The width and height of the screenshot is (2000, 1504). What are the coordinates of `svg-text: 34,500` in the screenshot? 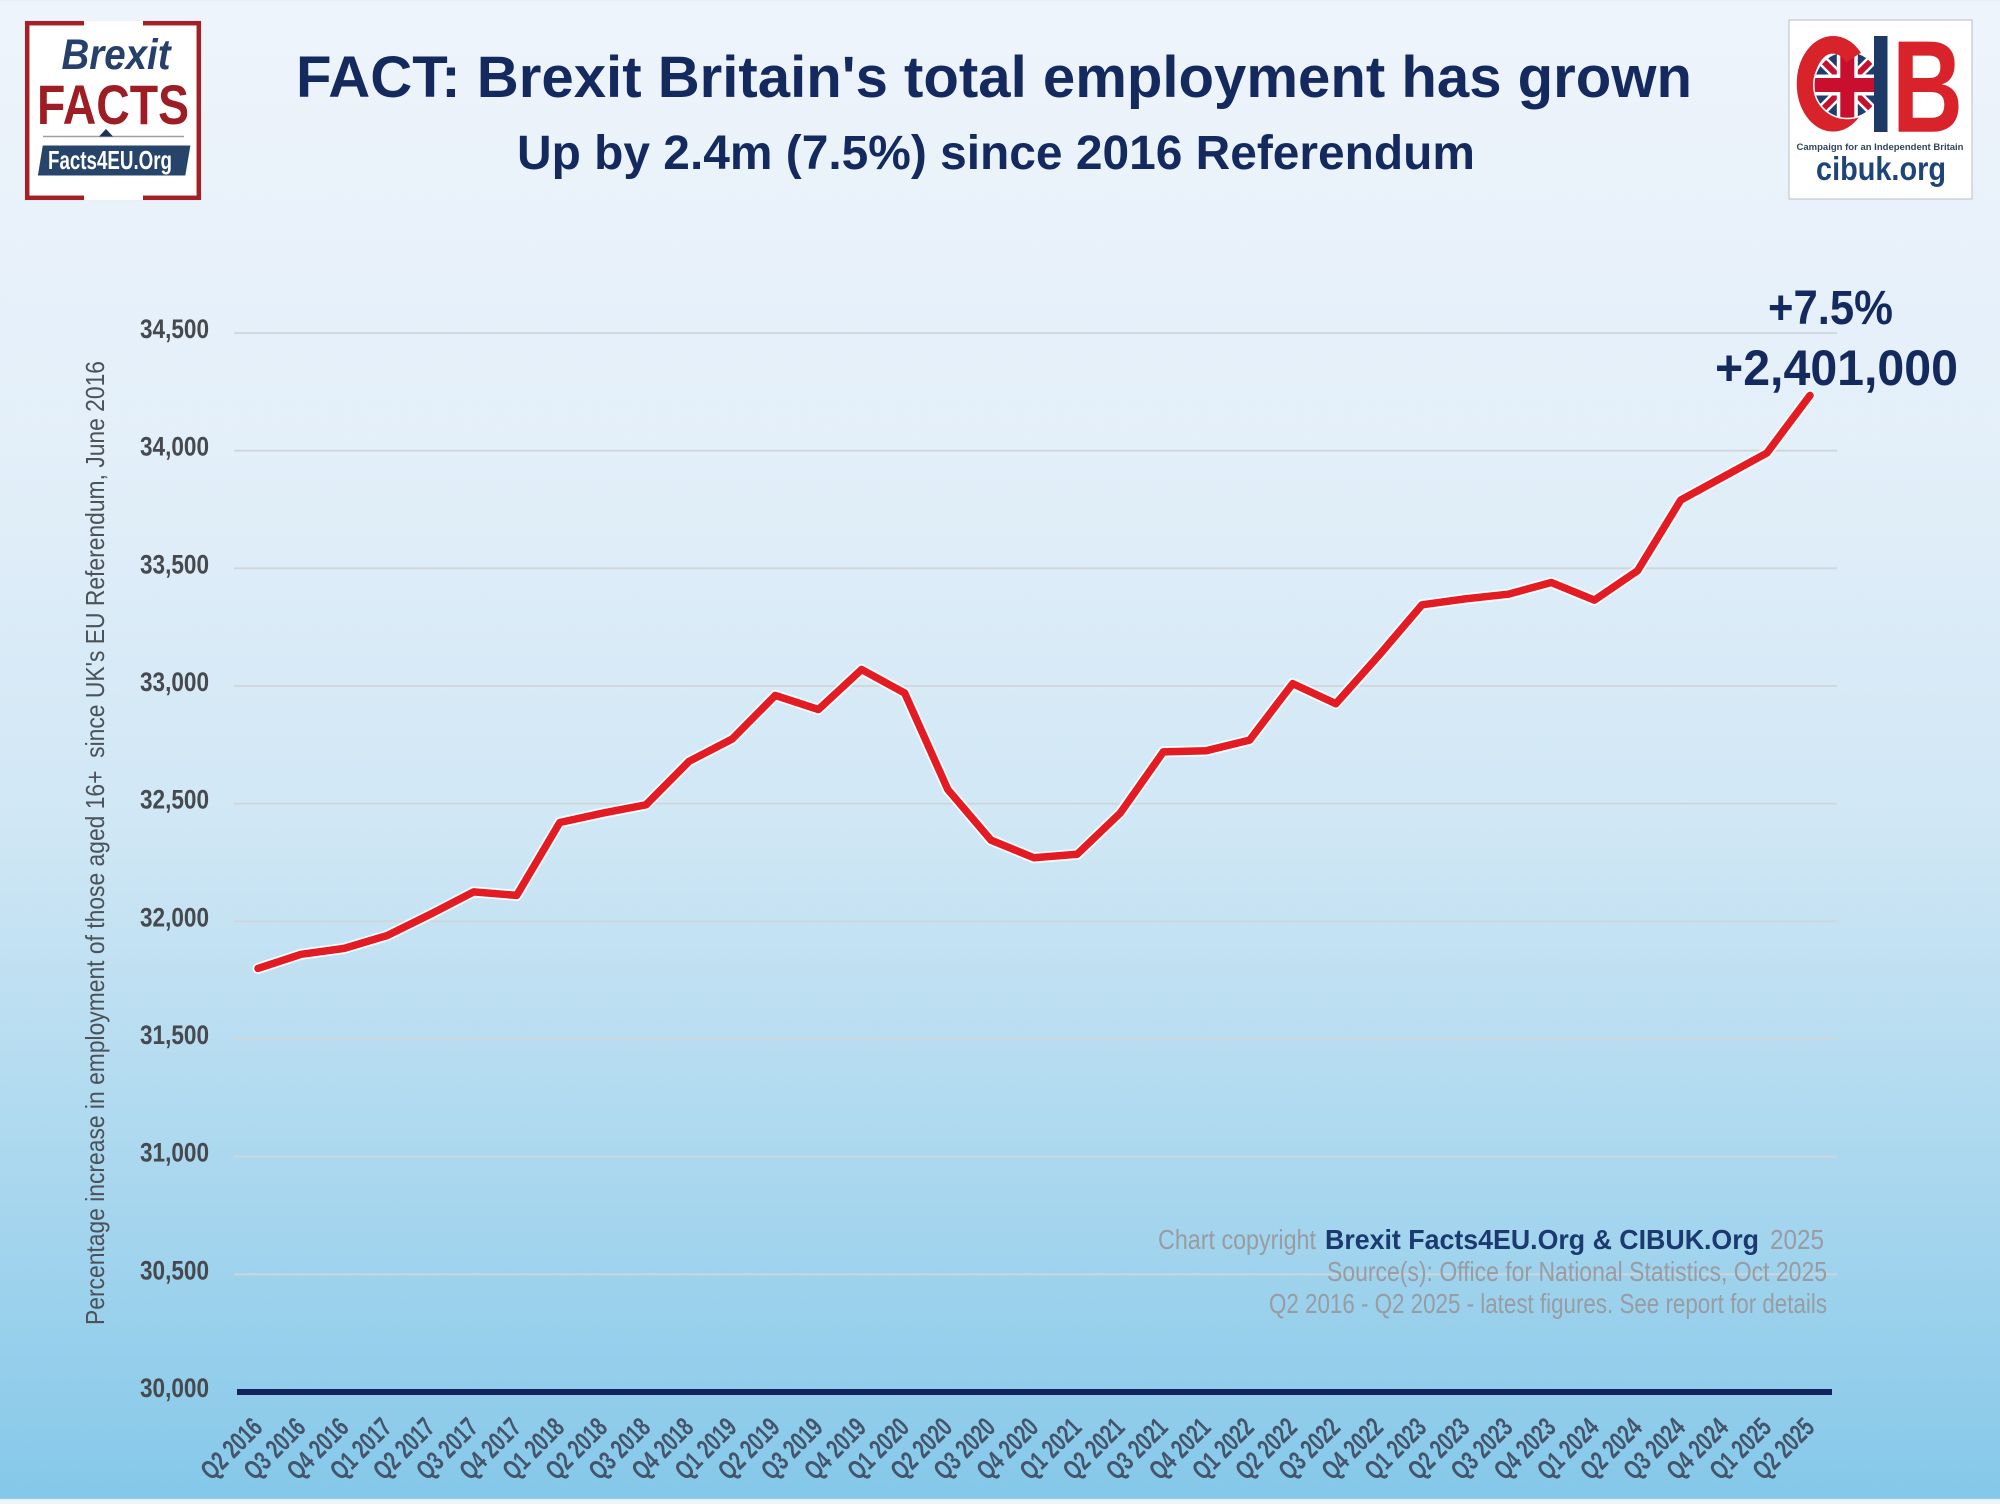 It's located at (174, 329).